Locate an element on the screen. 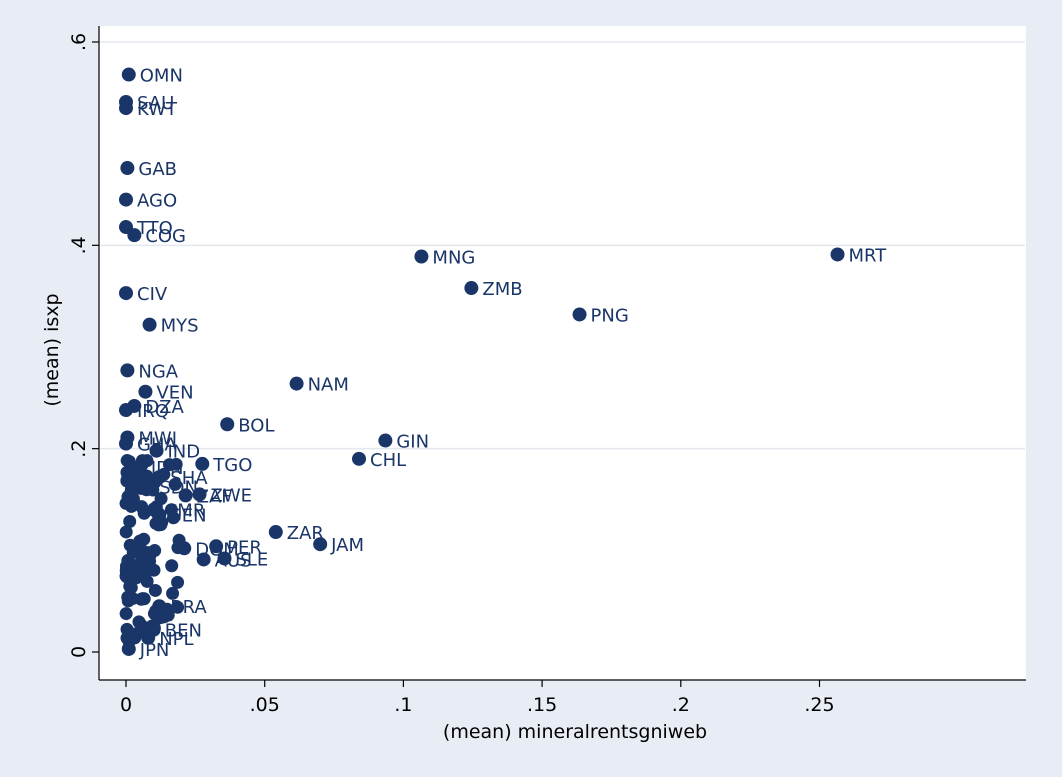 The height and width of the screenshot is (777, 1062). data-point-cog: COG is located at coordinates (156, 236).